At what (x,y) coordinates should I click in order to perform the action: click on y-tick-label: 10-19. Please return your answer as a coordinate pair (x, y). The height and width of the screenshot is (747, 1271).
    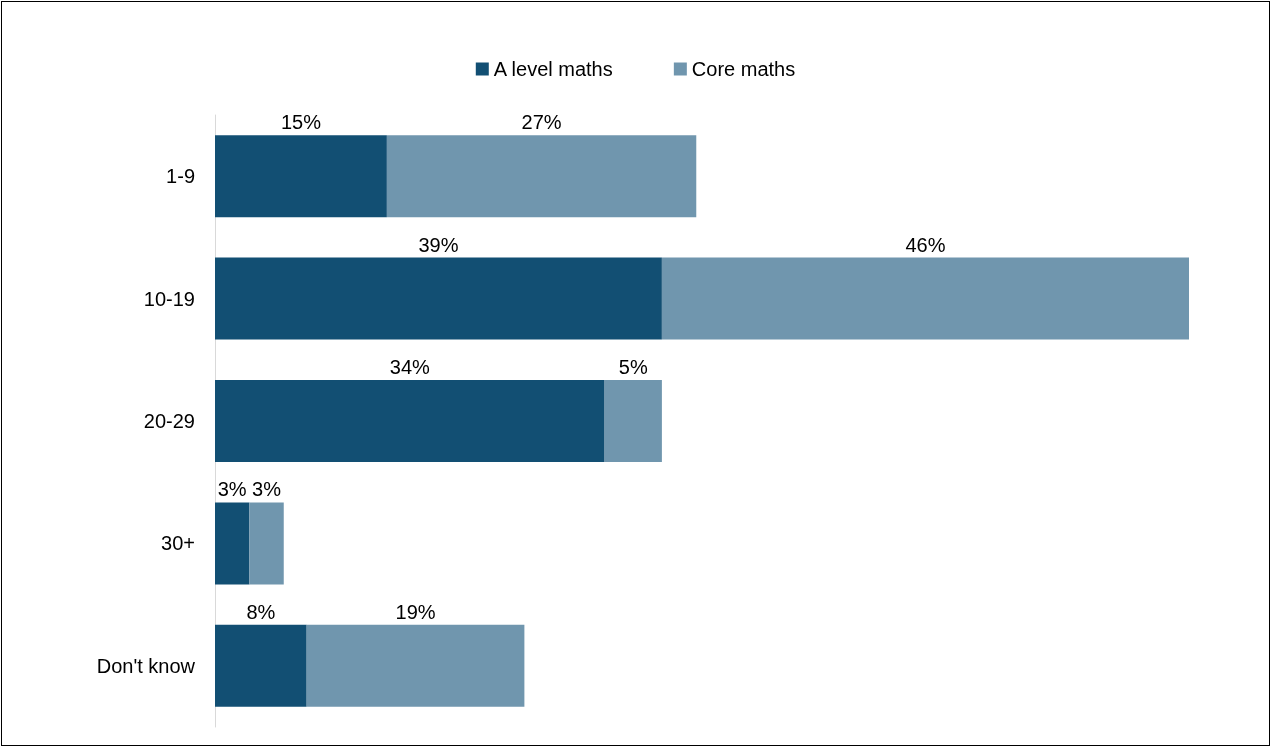
    Looking at the image, I should click on (169, 298).